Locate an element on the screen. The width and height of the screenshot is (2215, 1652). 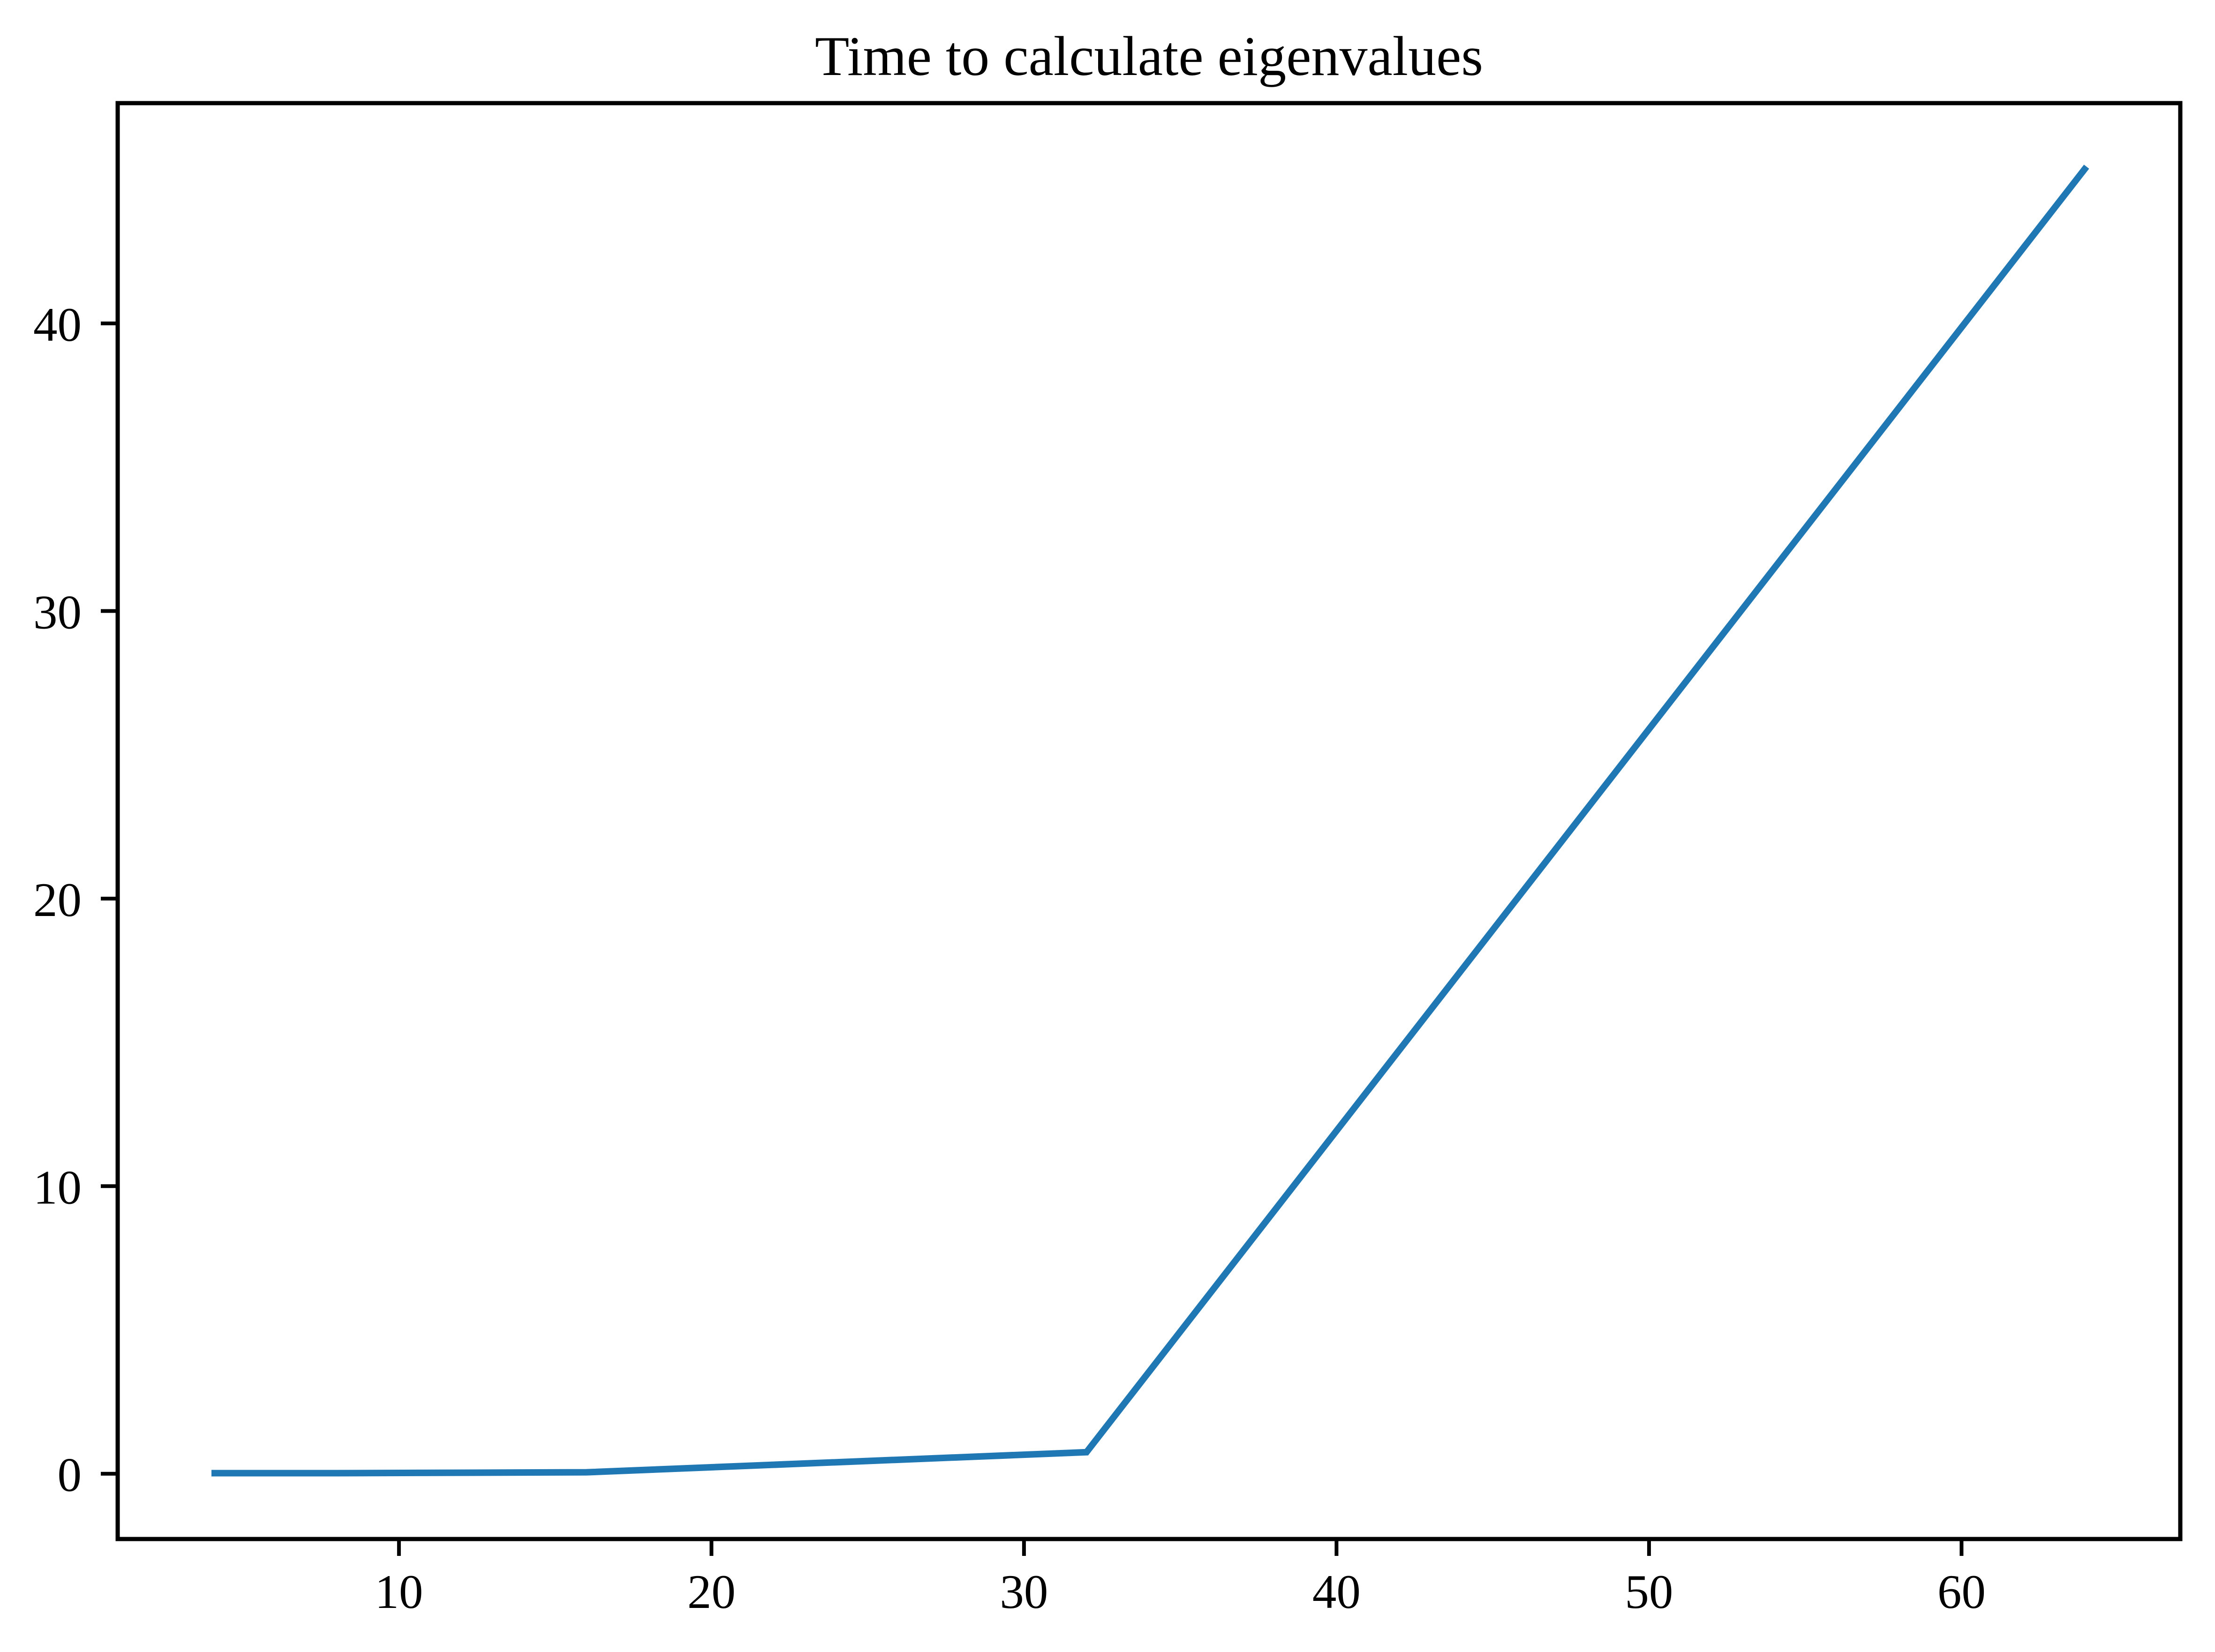
y-tick-label: 20 is located at coordinates (57, 900).